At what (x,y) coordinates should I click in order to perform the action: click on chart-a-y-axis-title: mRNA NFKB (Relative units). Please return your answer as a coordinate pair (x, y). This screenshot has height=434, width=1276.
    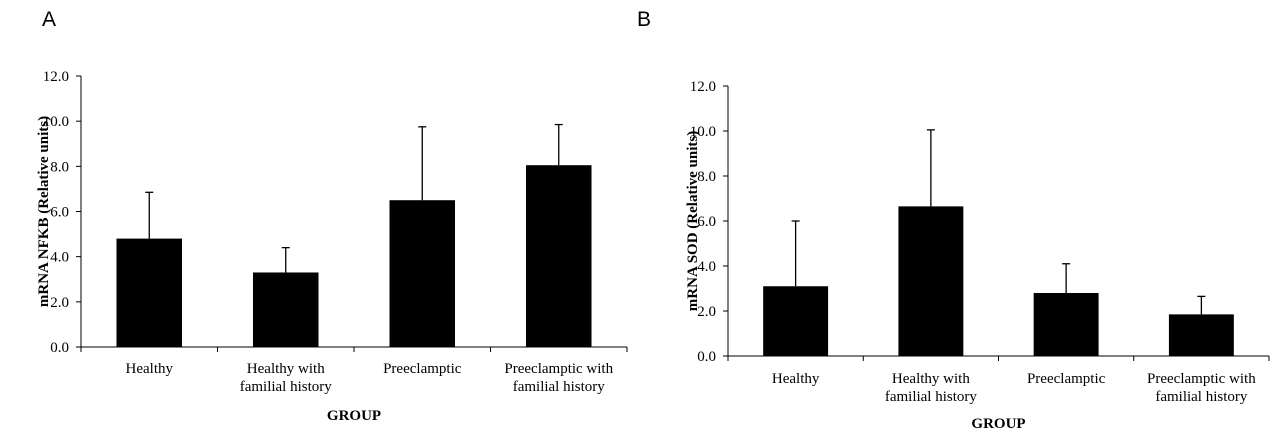
    Looking at the image, I should click on (44, 211).